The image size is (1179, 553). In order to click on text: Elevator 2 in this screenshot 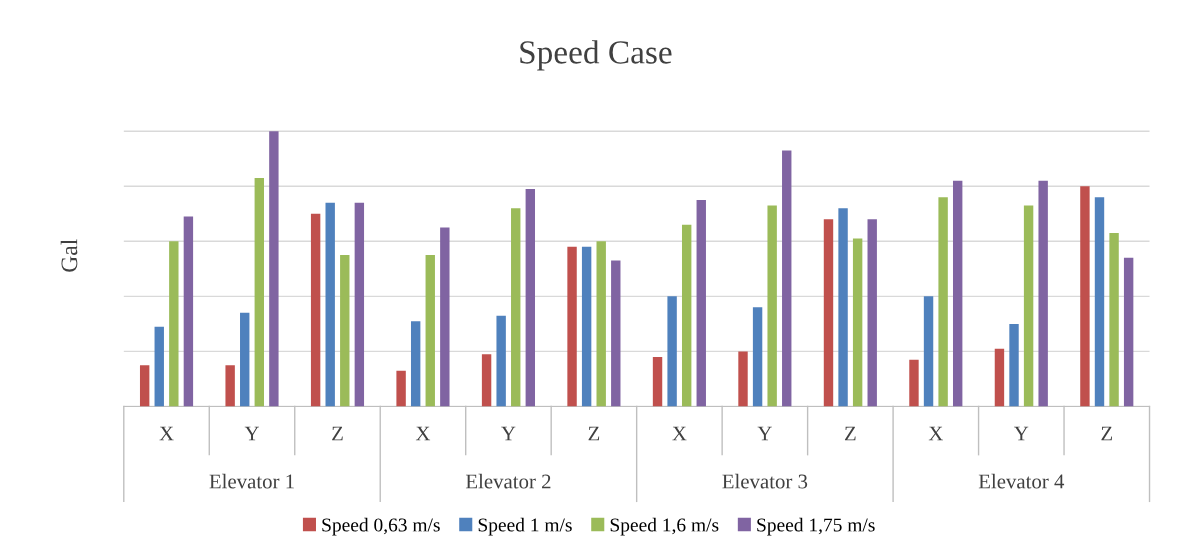, I will do `click(508, 481)`.